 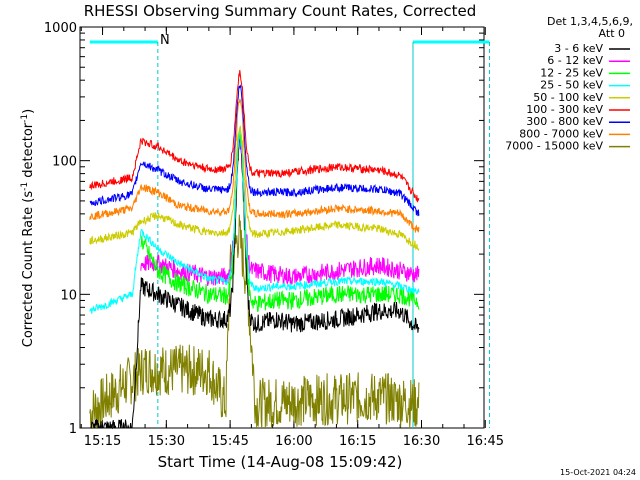 I want to click on legend-header-2: Att 0, so click(x=612, y=33).